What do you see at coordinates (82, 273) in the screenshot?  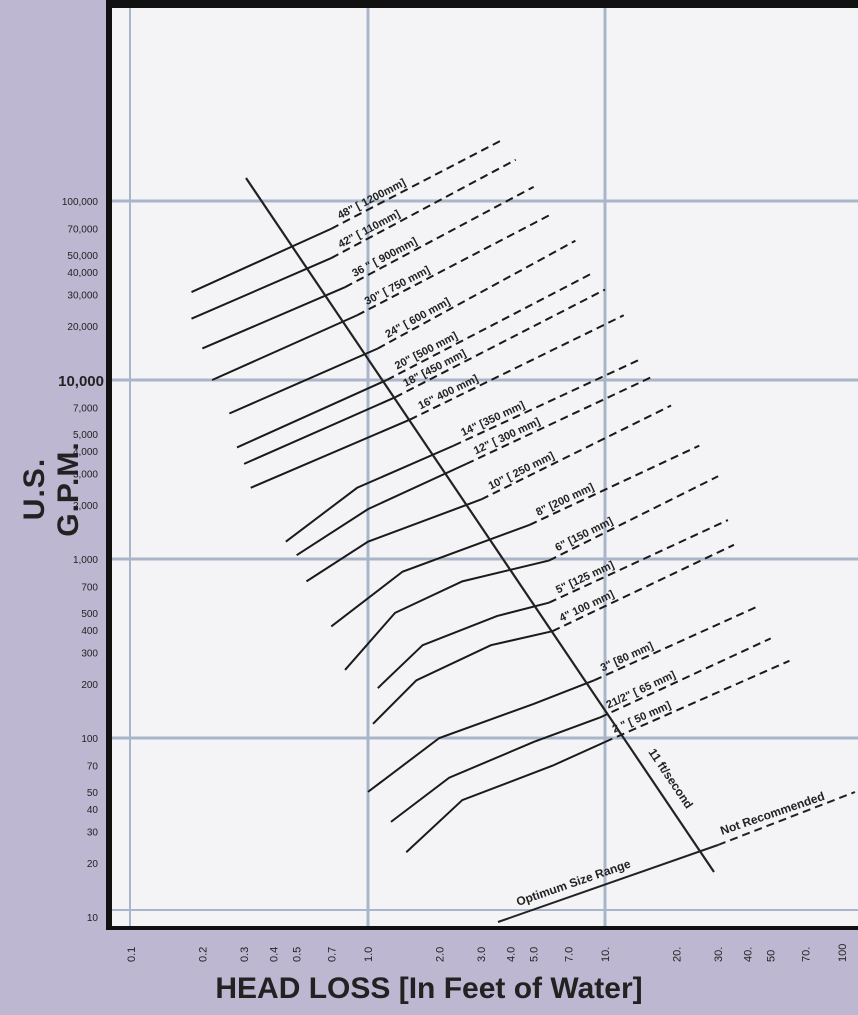 I see `y-tick-label: 40,000` at bounding box center [82, 273].